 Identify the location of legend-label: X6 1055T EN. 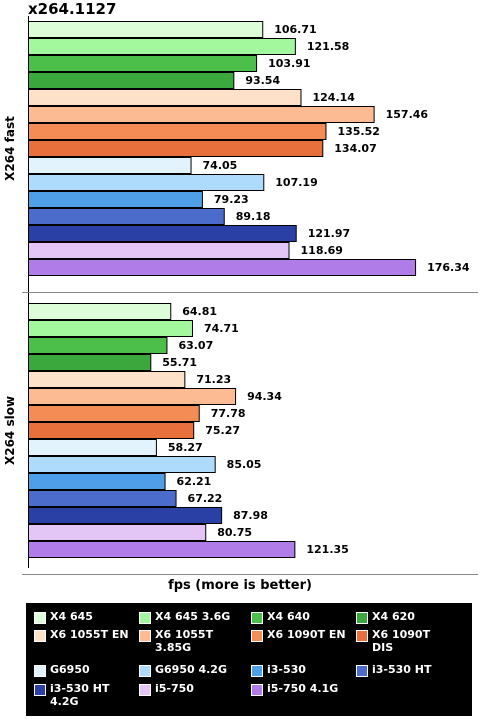
(89, 634).